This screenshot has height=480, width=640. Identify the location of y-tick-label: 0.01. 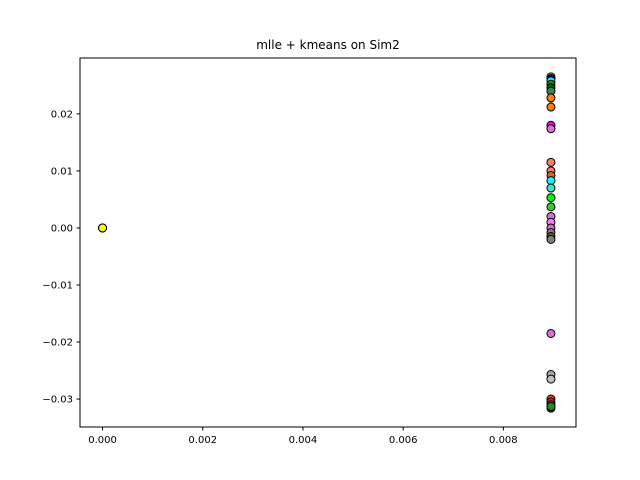
(62, 171).